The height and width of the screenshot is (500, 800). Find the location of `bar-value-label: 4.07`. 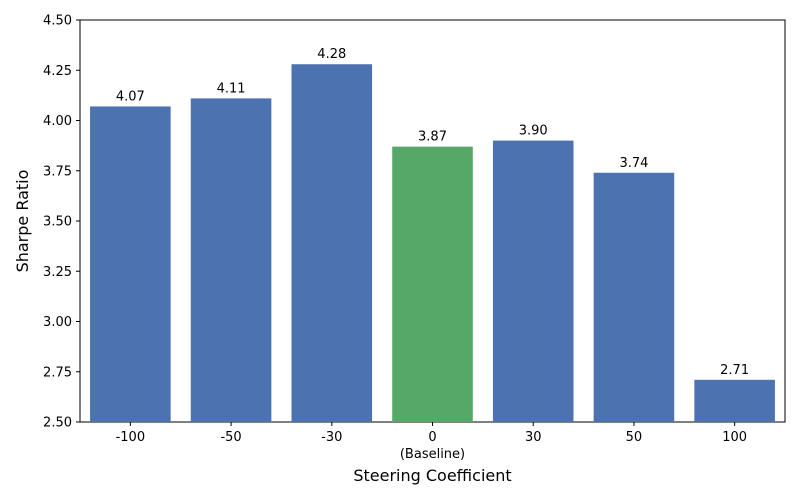

bar-value-label: 4.07 is located at coordinates (130, 96).